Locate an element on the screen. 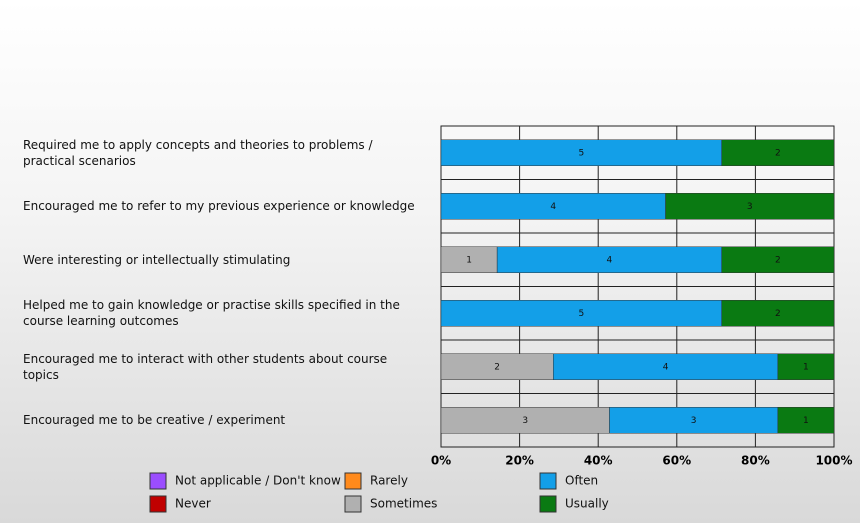 Image resolution: width=860 pixels, height=523 pixels. legend-label: Not applicable / Don't know is located at coordinates (258, 481).